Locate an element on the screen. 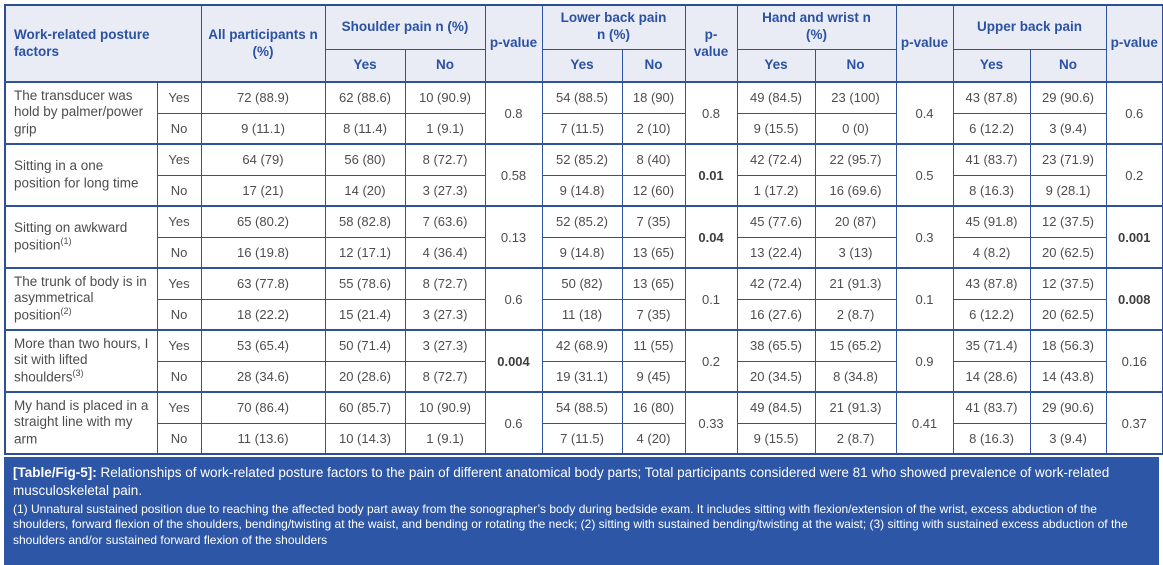  data-cell: 3 (27.3) is located at coordinates (445, 190).